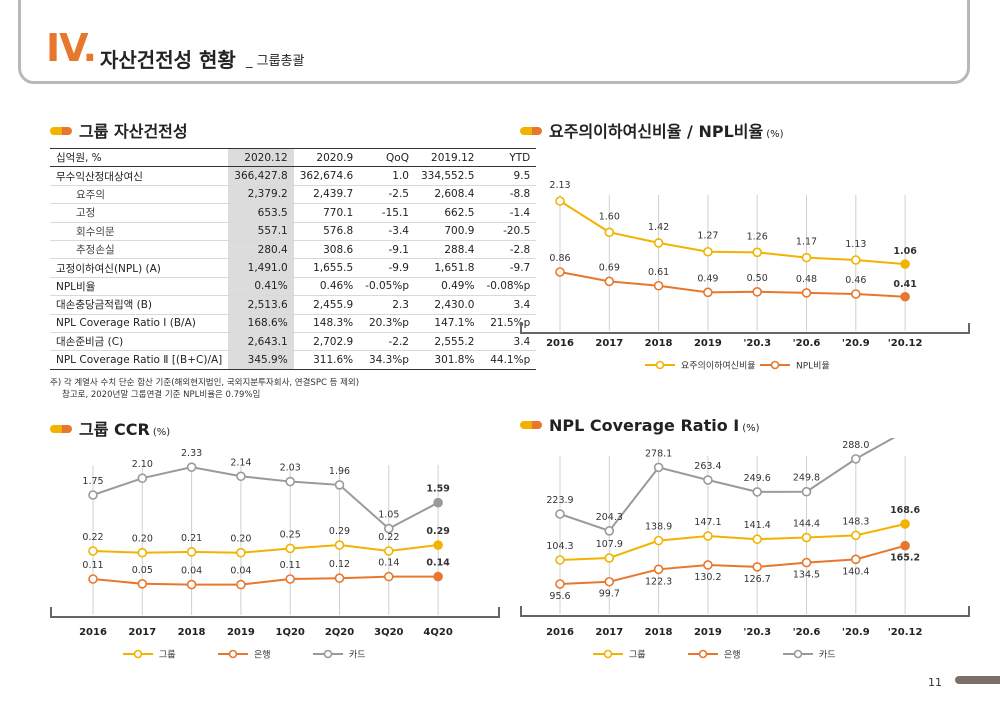 The image size is (1000, 707). Describe the element at coordinates (454, 194) in the screenshot. I see `table-cell: 2,608.4` at that location.